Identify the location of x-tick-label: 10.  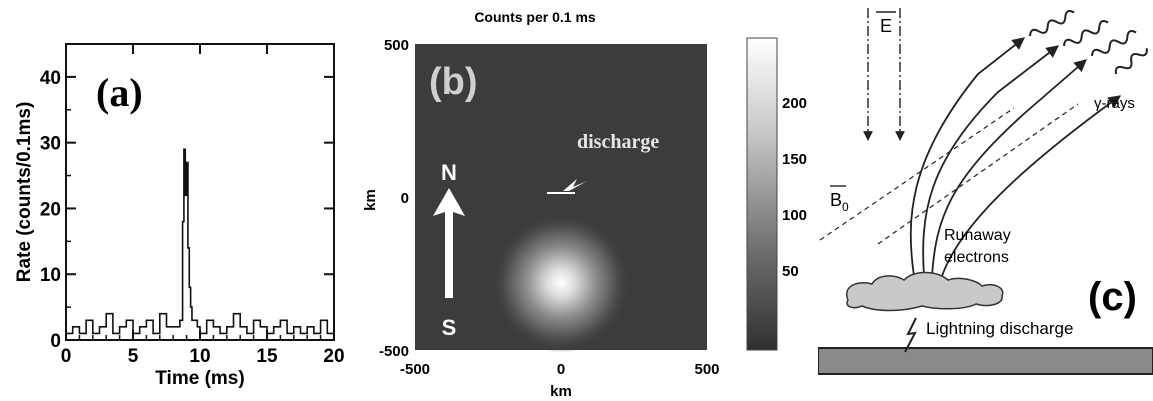
(199, 356).